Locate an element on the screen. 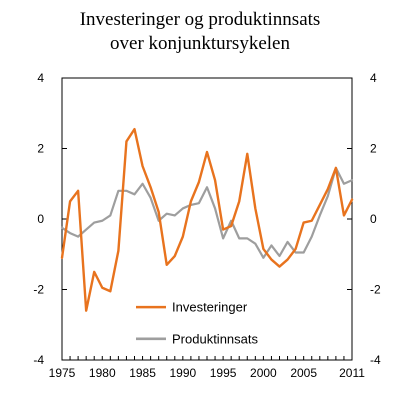 The image size is (400, 400). y-tick-label-right: 4 is located at coordinates (373, 78).